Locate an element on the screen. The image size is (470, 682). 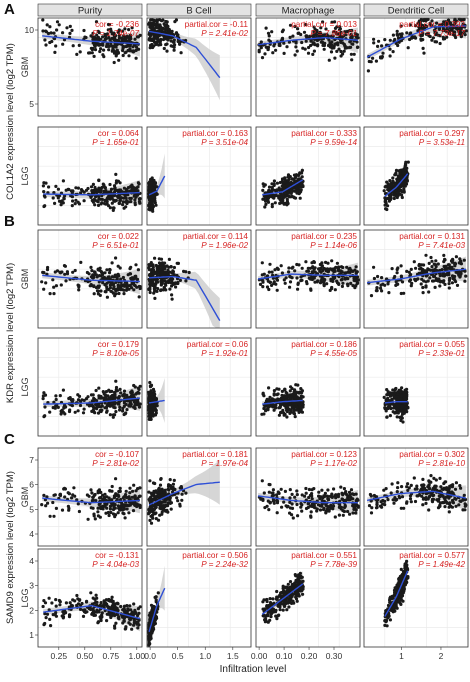
p-value-annotation: P = 1.92e-01 is located at coordinates (224, 353).